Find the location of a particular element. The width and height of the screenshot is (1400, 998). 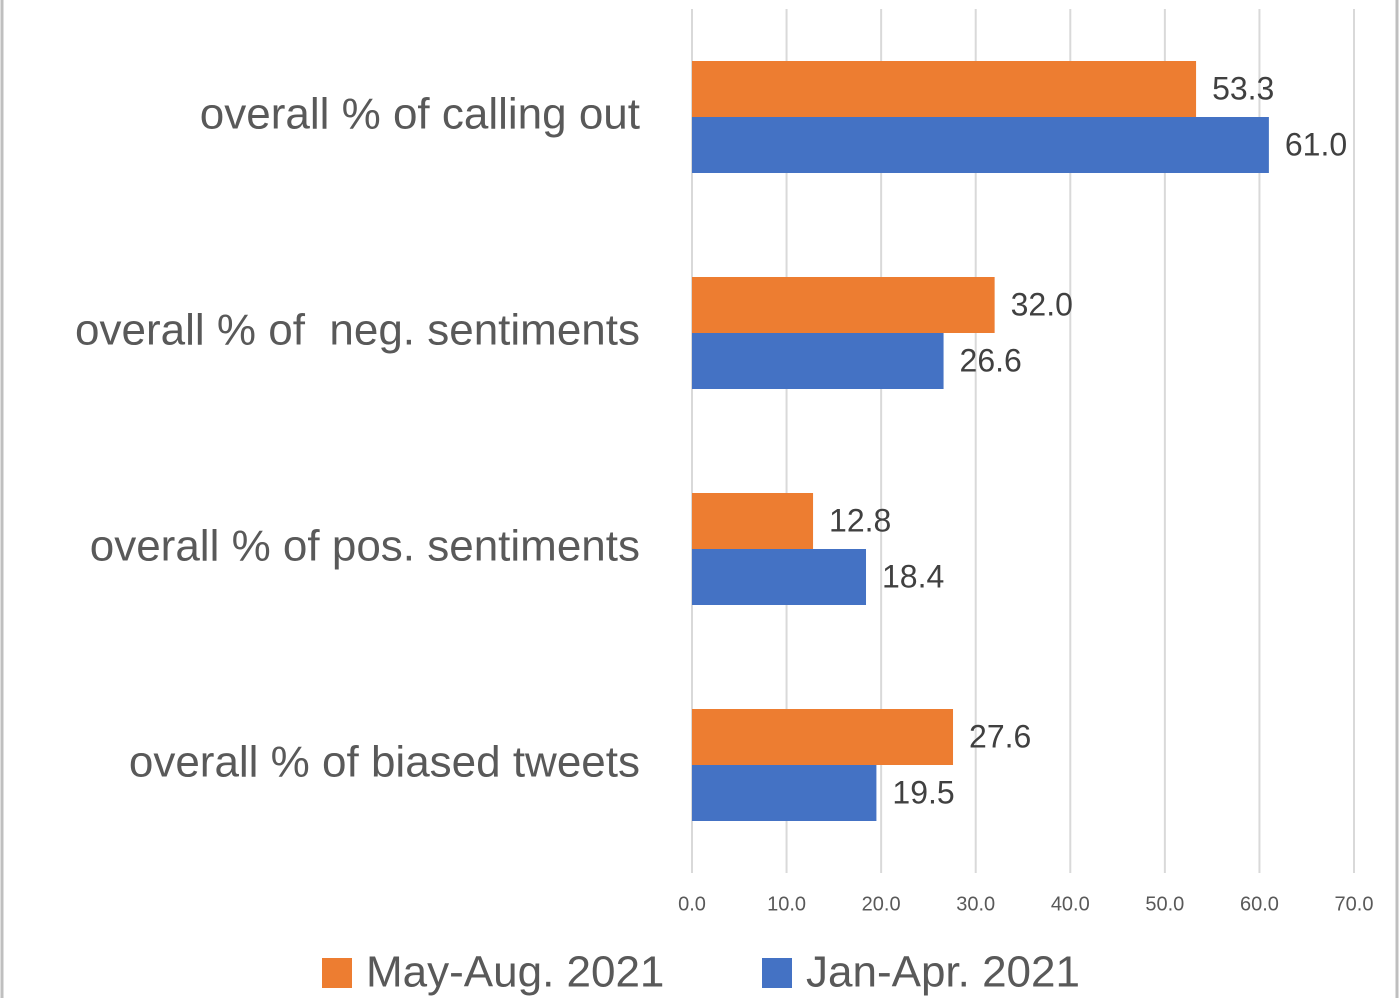

category-label: overall % of neg. sentiments is located at coordinates (357, 330).